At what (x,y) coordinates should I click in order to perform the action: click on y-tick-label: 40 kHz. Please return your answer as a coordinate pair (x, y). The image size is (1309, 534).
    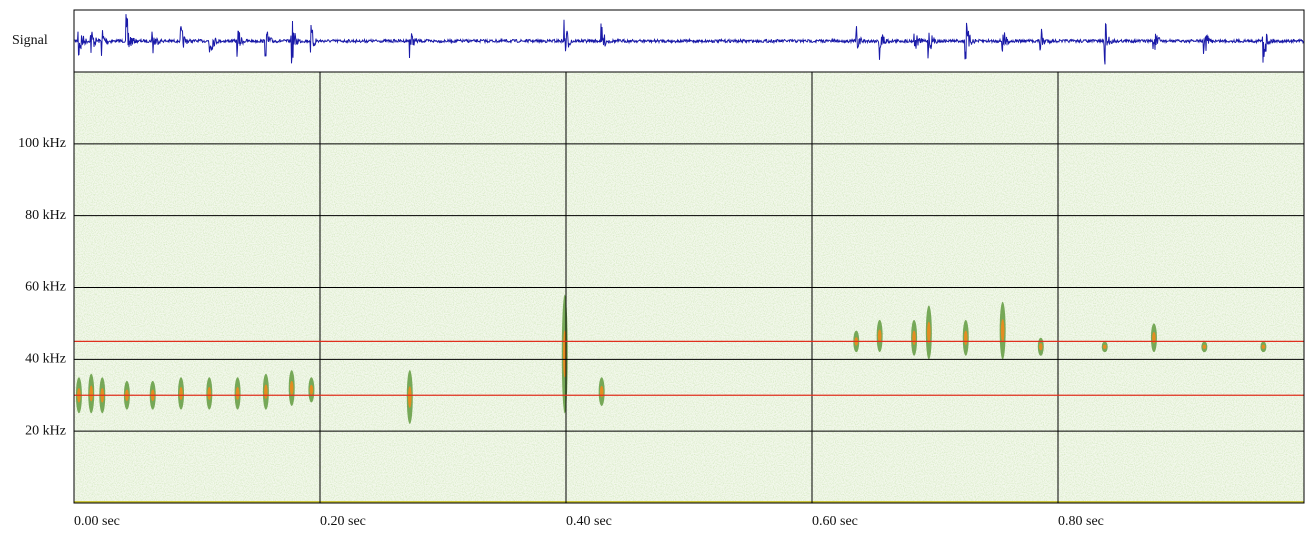
    Looking at the image, I should click on (45, 359).